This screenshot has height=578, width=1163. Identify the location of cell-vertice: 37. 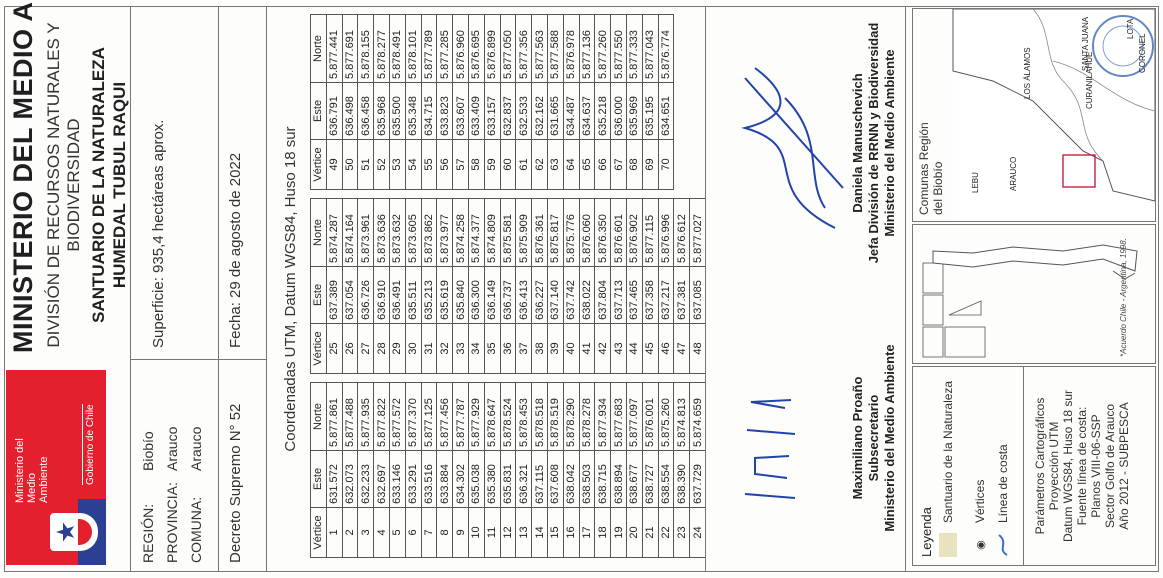
(523, 348).